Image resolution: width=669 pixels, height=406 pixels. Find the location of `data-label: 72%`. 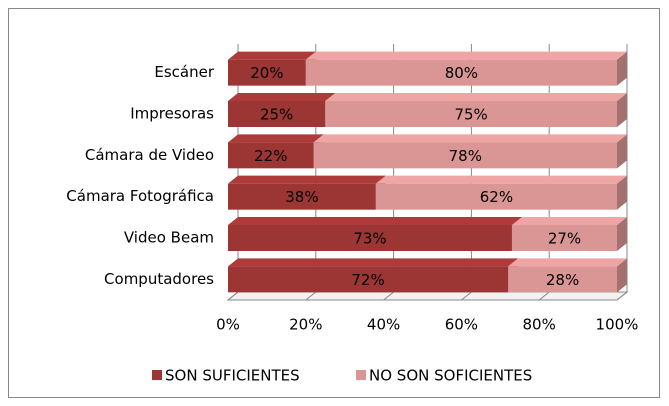

data-label: 72% is located at coordinates (367, 280).